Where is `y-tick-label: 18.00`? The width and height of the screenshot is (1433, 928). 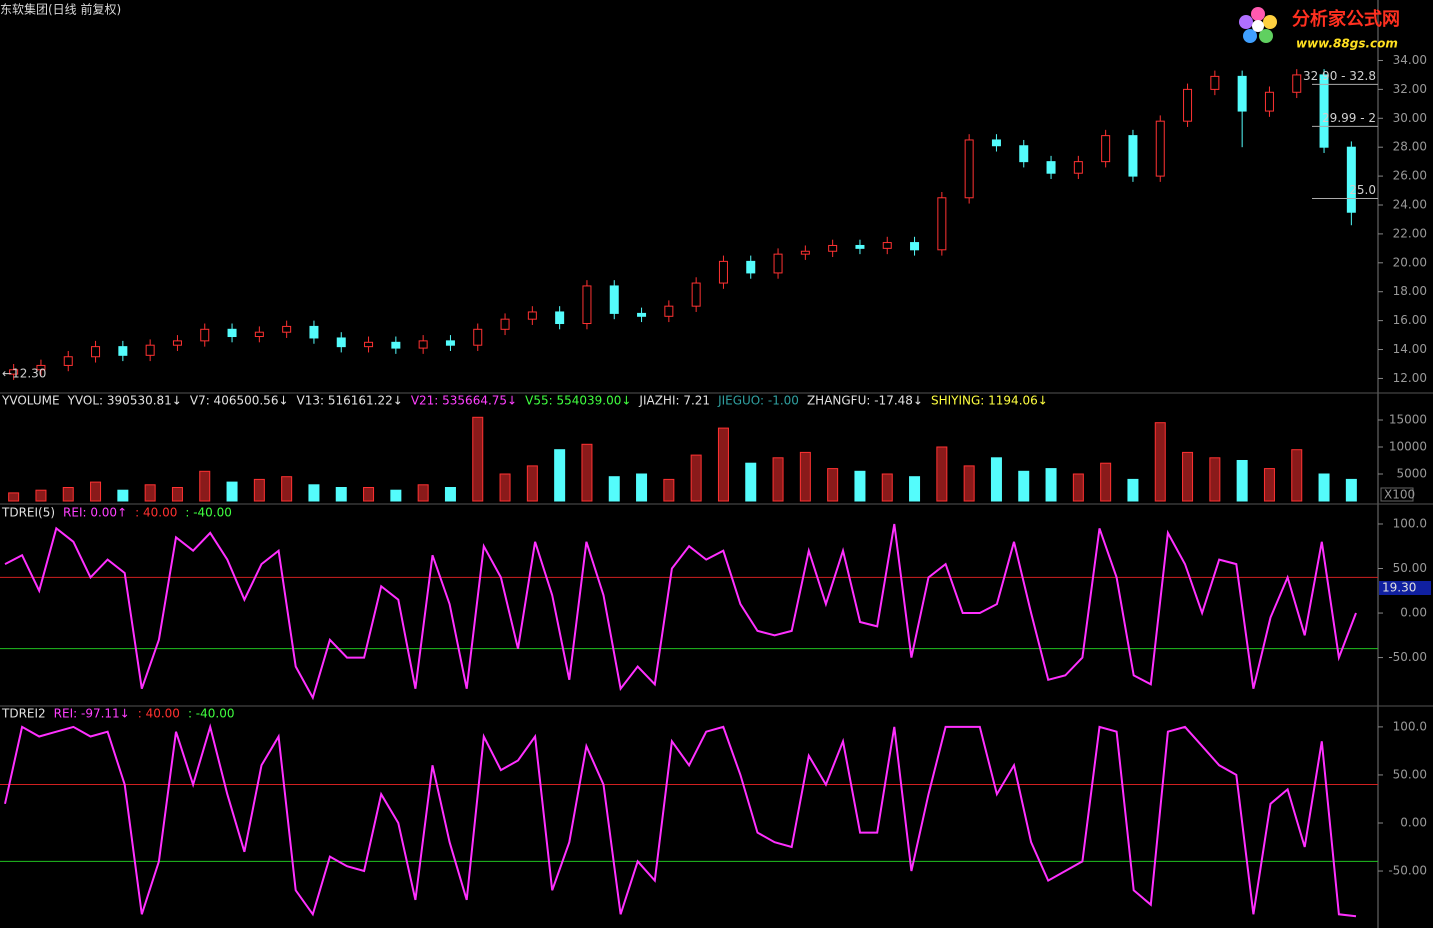
y-tick-label: 18.00 is located at coordinates (1410, 291).